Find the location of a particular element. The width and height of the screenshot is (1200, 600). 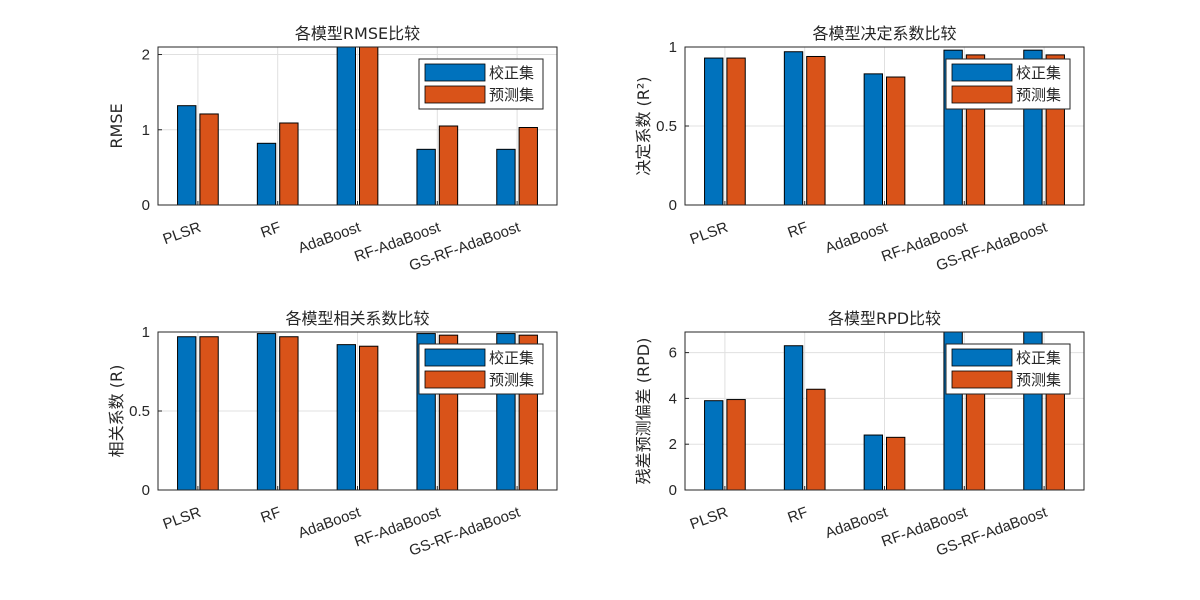

y-axis-label: RMSE is located at coordinates (116, 125).